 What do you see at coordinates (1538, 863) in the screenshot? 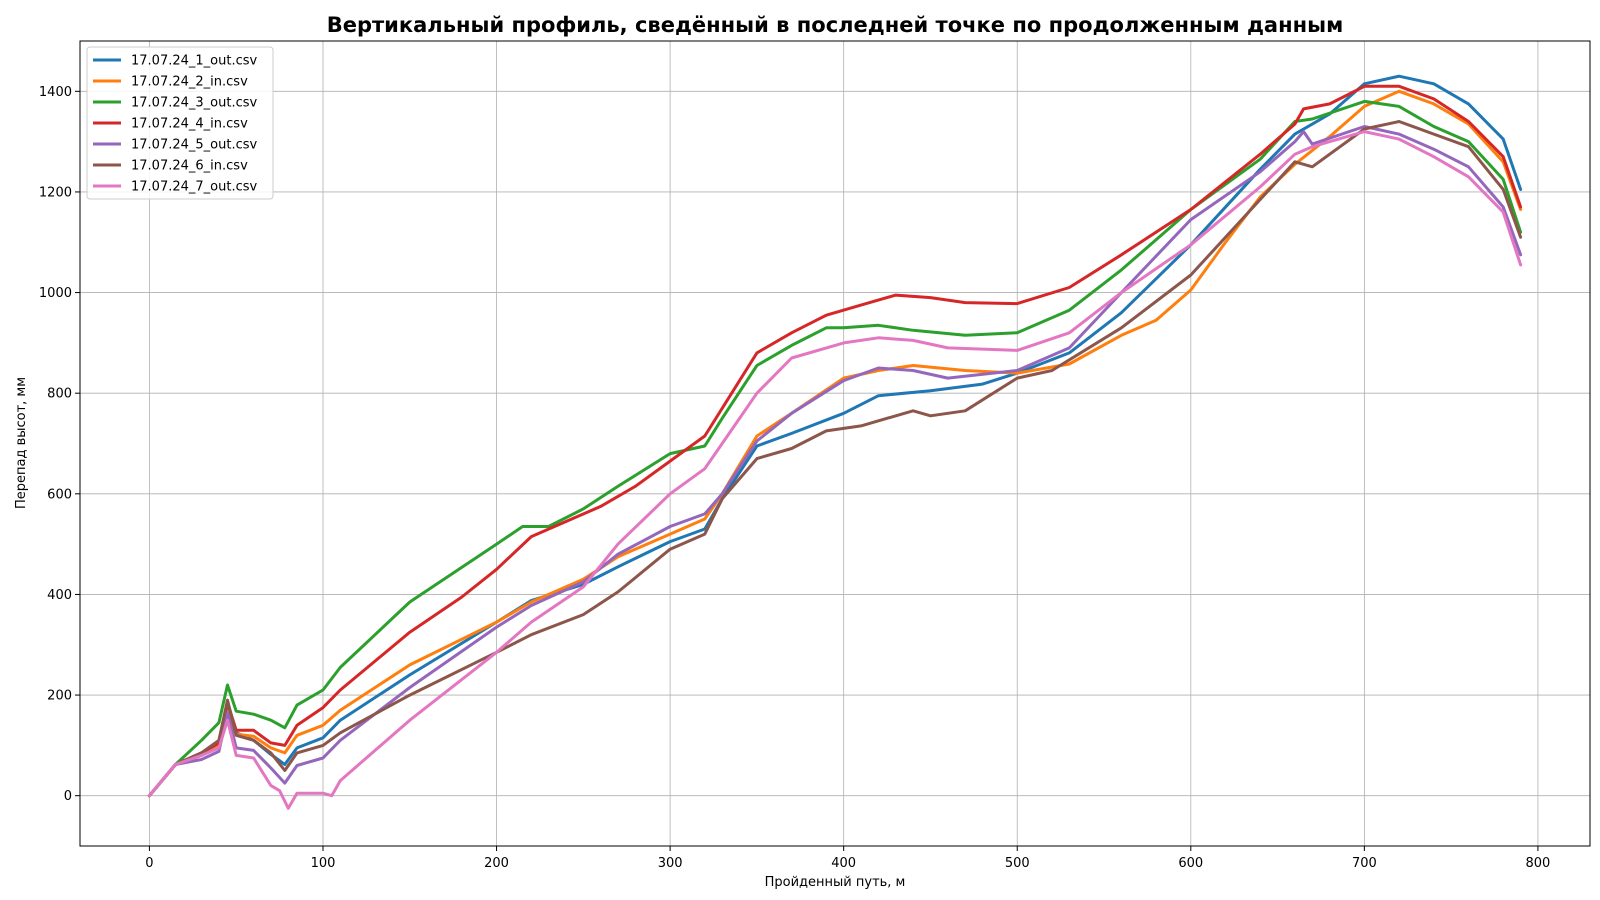
I see `x-tick-label: 800` at bounding box center [1538, 863].